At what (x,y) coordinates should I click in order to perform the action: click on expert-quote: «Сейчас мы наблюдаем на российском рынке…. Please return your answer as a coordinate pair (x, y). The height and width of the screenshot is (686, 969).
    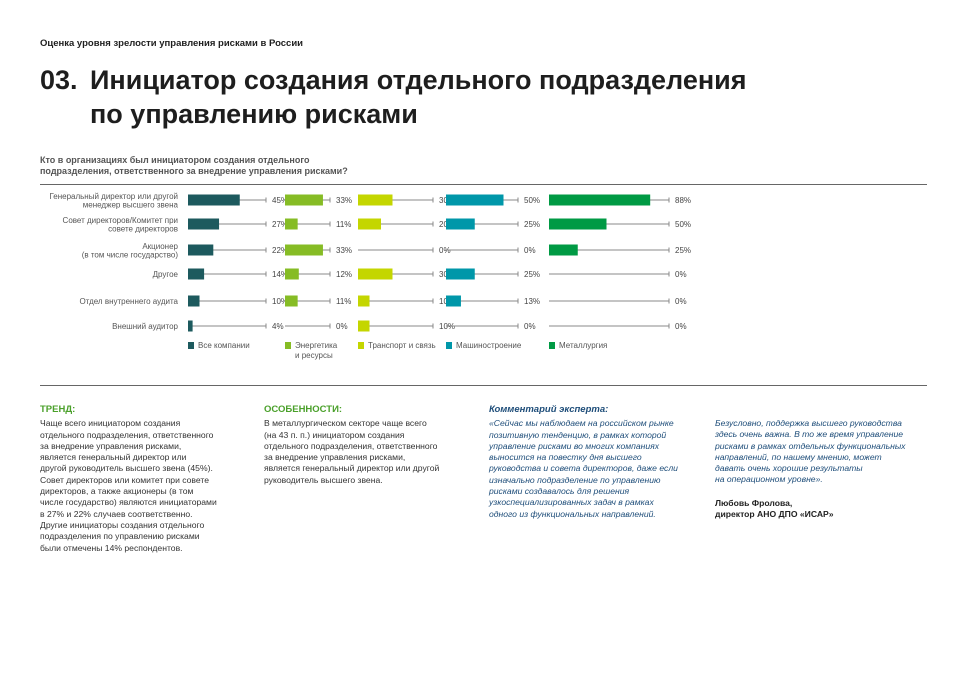
    Looking at the image, I should click on (599, 469).